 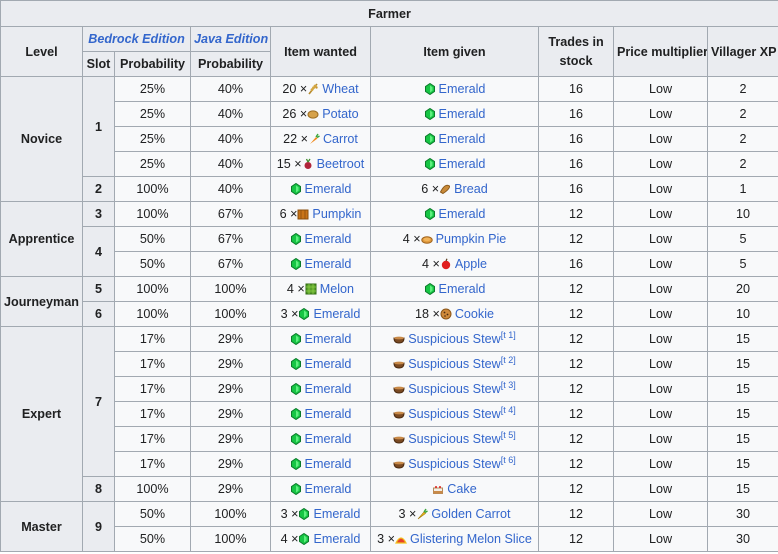 I want to click on item-wanted-link: Melon, so click(x=337, y=289).